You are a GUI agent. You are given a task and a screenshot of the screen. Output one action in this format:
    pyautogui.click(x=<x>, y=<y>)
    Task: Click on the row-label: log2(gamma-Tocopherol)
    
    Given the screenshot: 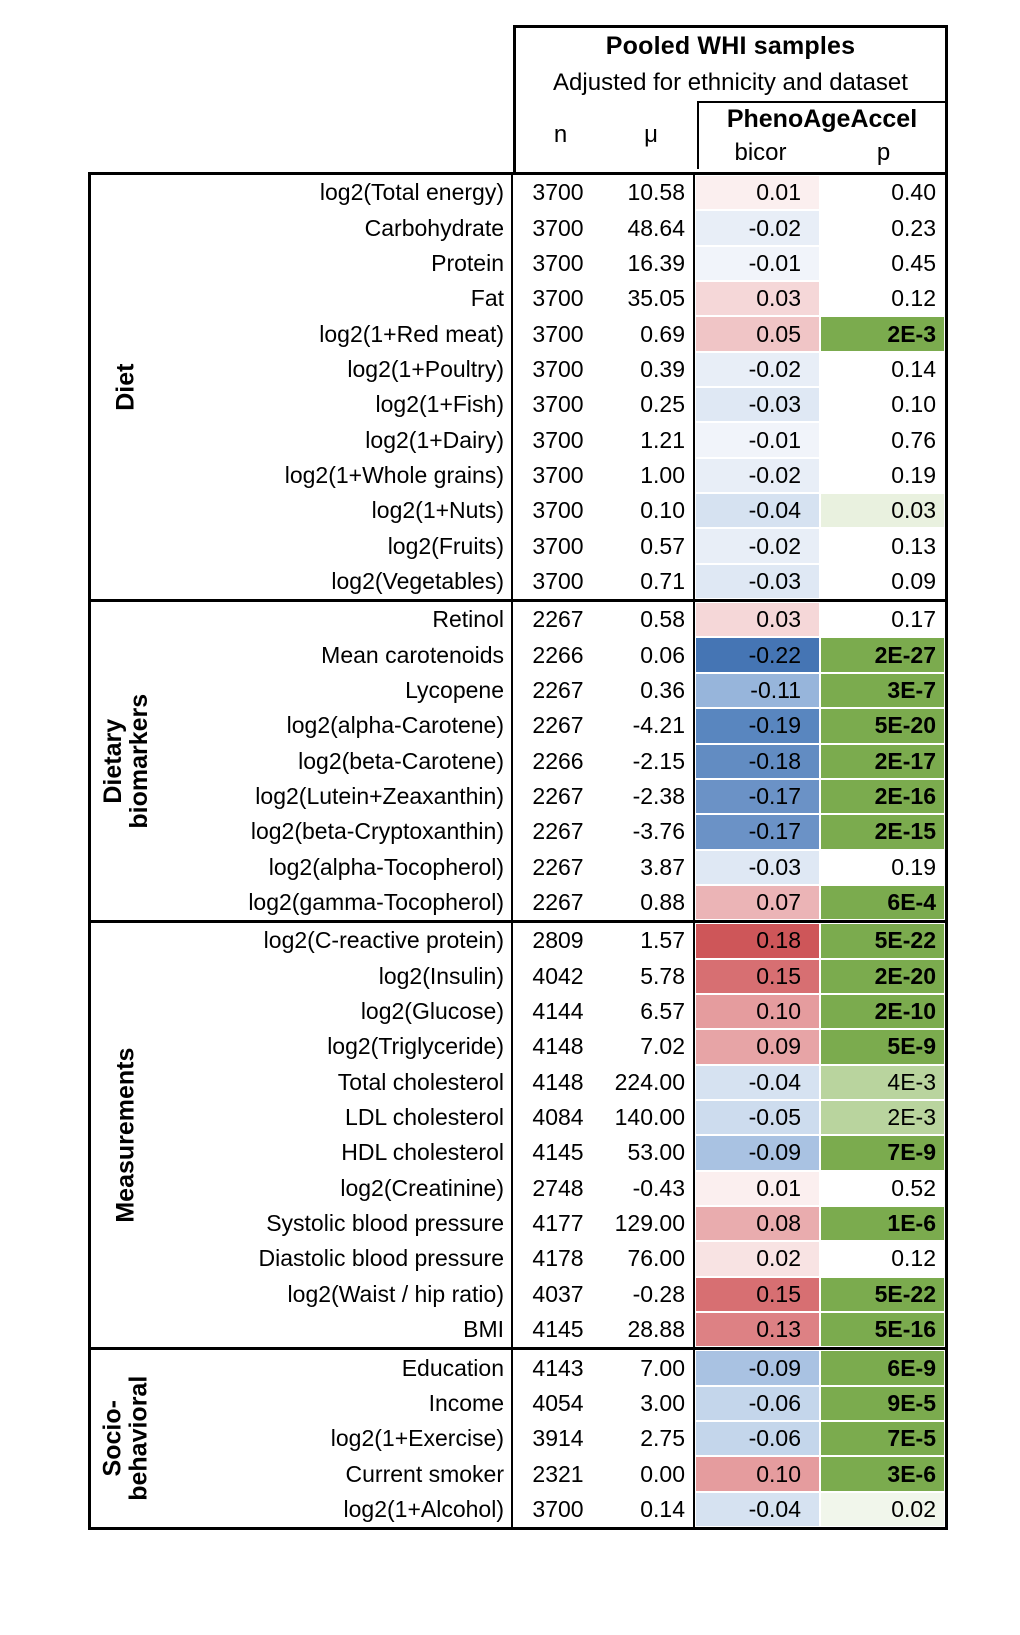 What is the action you would take?
    pyautogui.click(x=337, y=902)
    